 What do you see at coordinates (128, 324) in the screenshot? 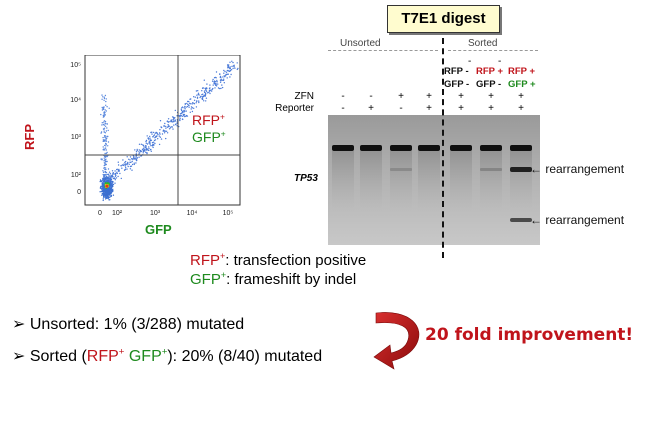
I see `result-unsorted: ➢ Unsorted: 1% (3/288) mutated` at bounding box center [128, 324].